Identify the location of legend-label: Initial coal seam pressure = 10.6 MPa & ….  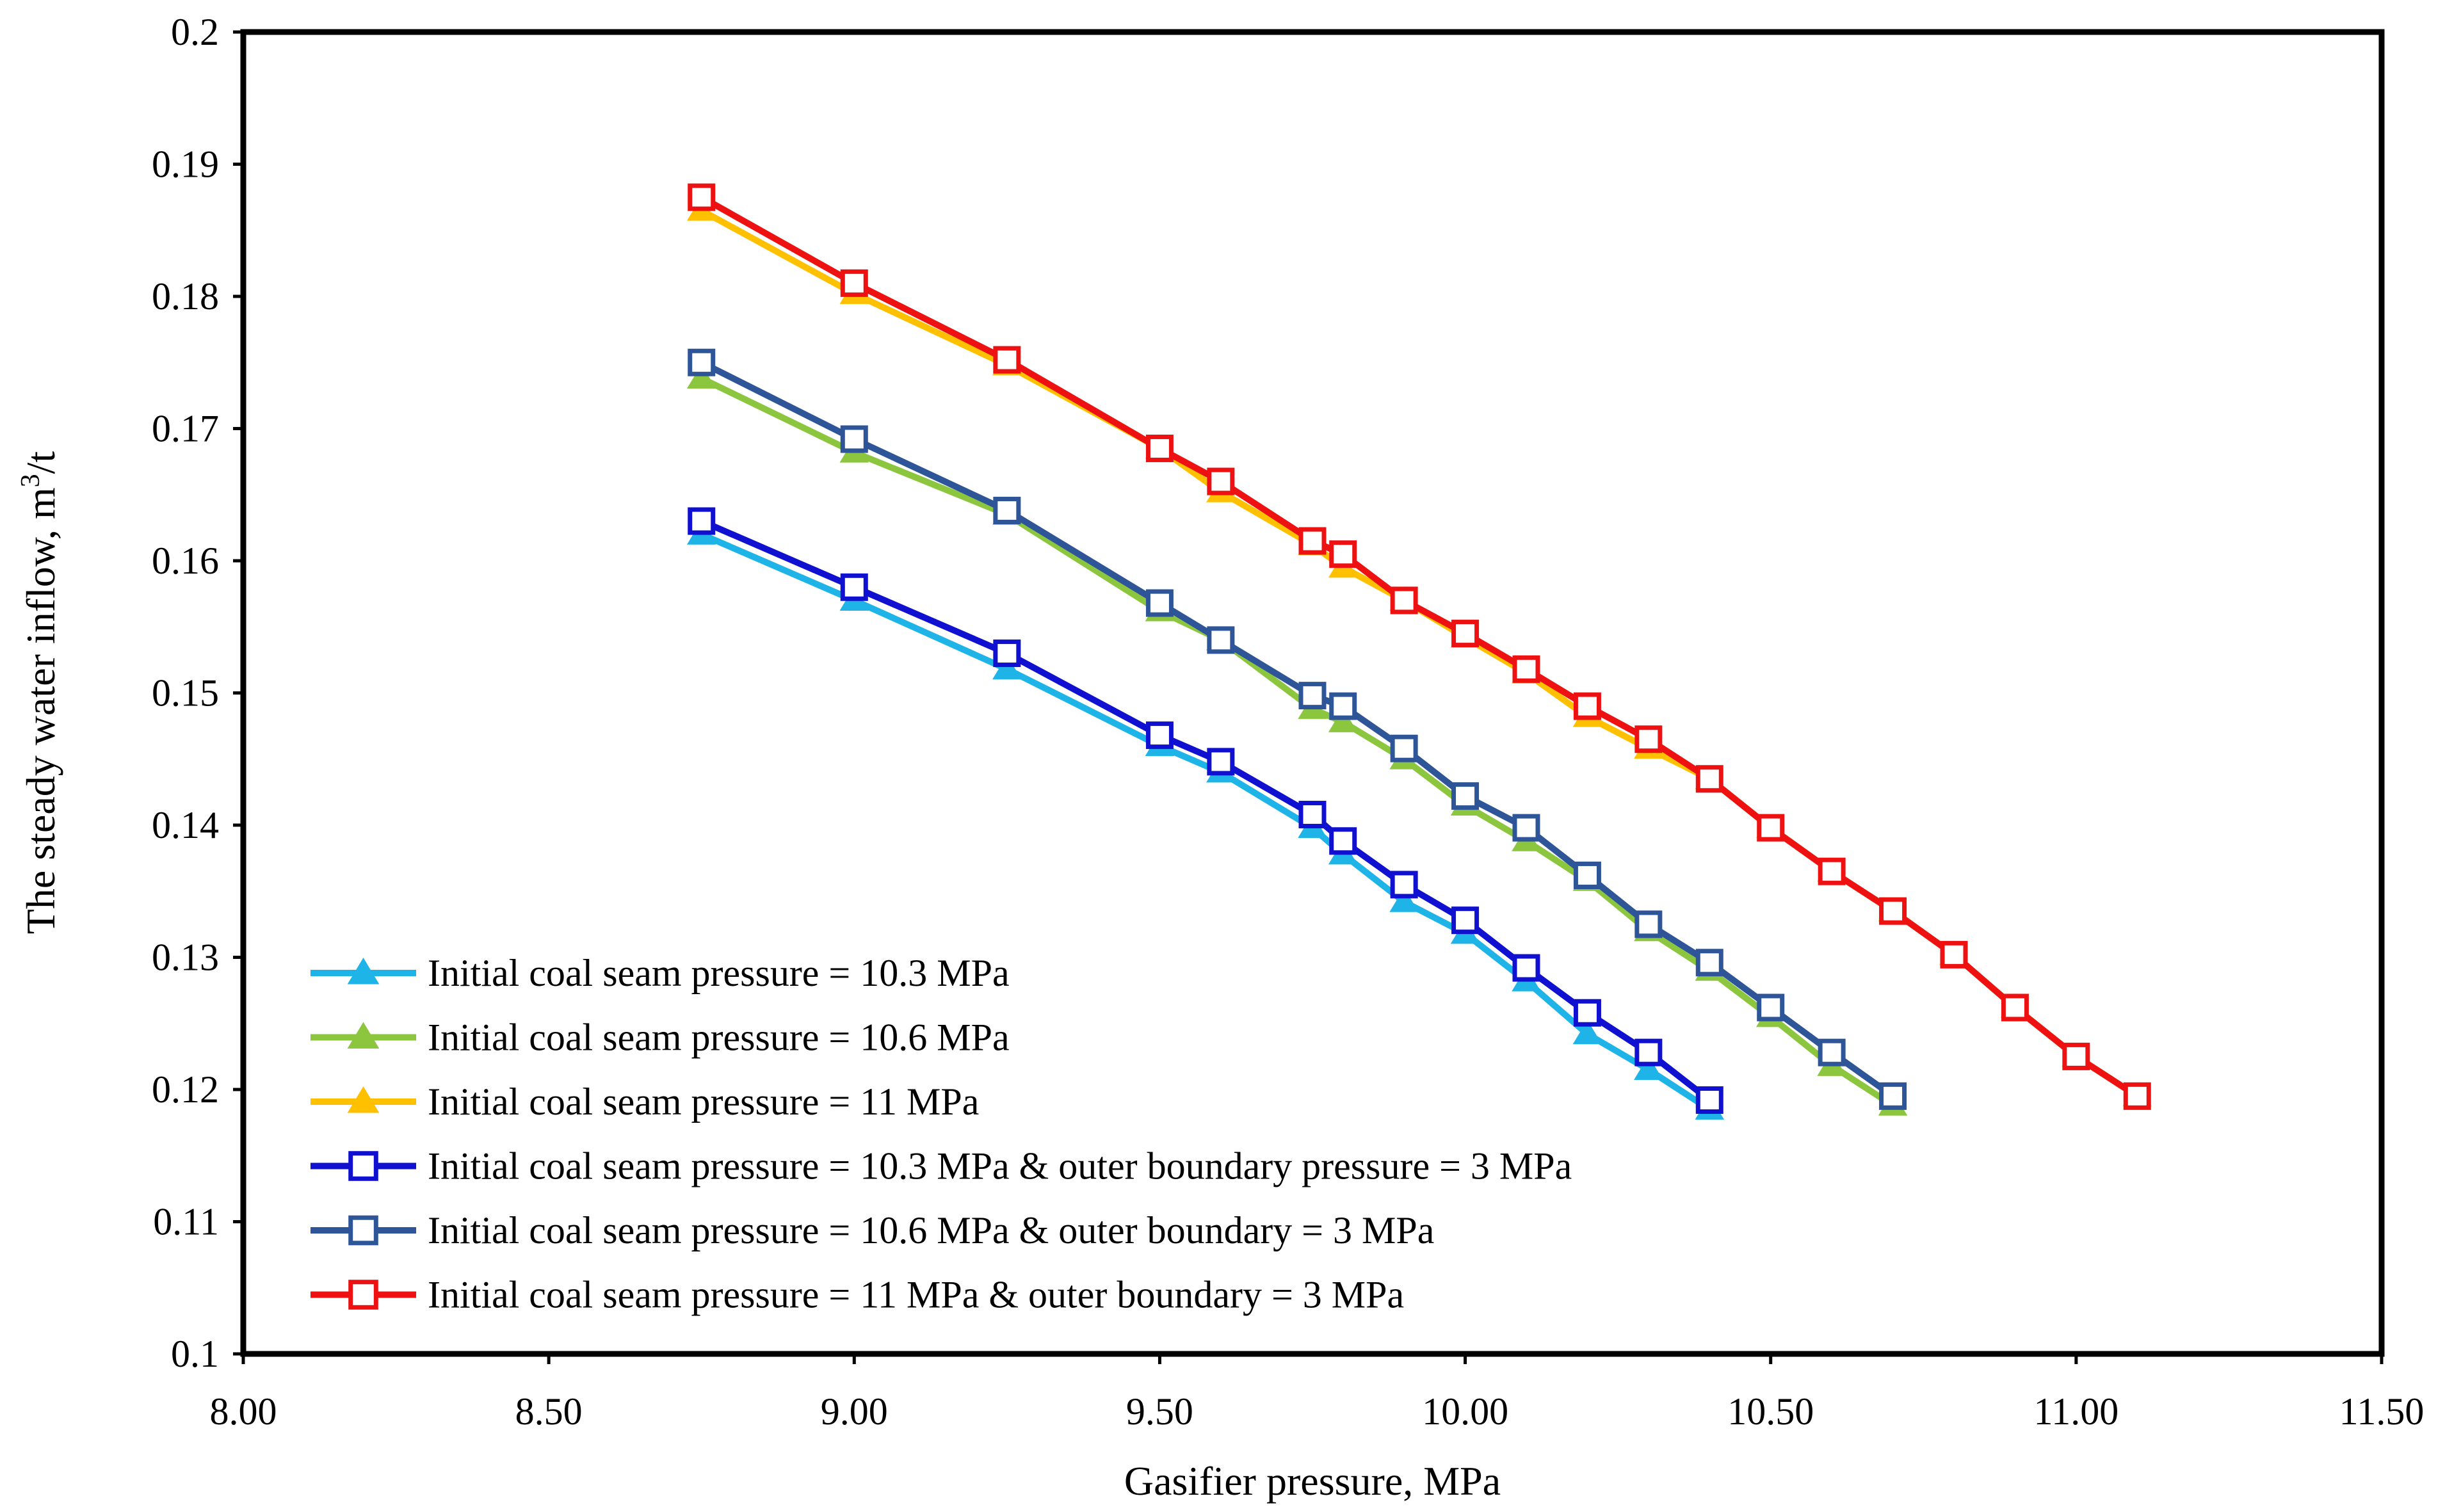
(931, 1230).